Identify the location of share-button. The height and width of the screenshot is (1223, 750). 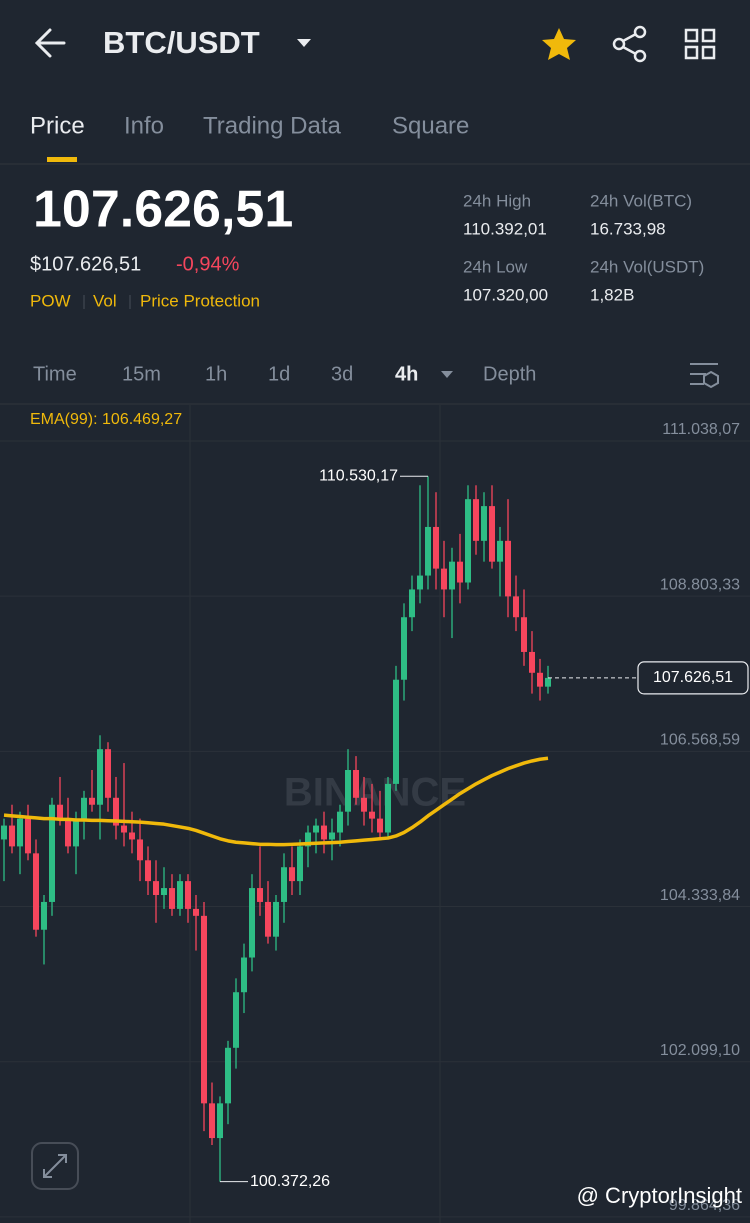
(629, 44).